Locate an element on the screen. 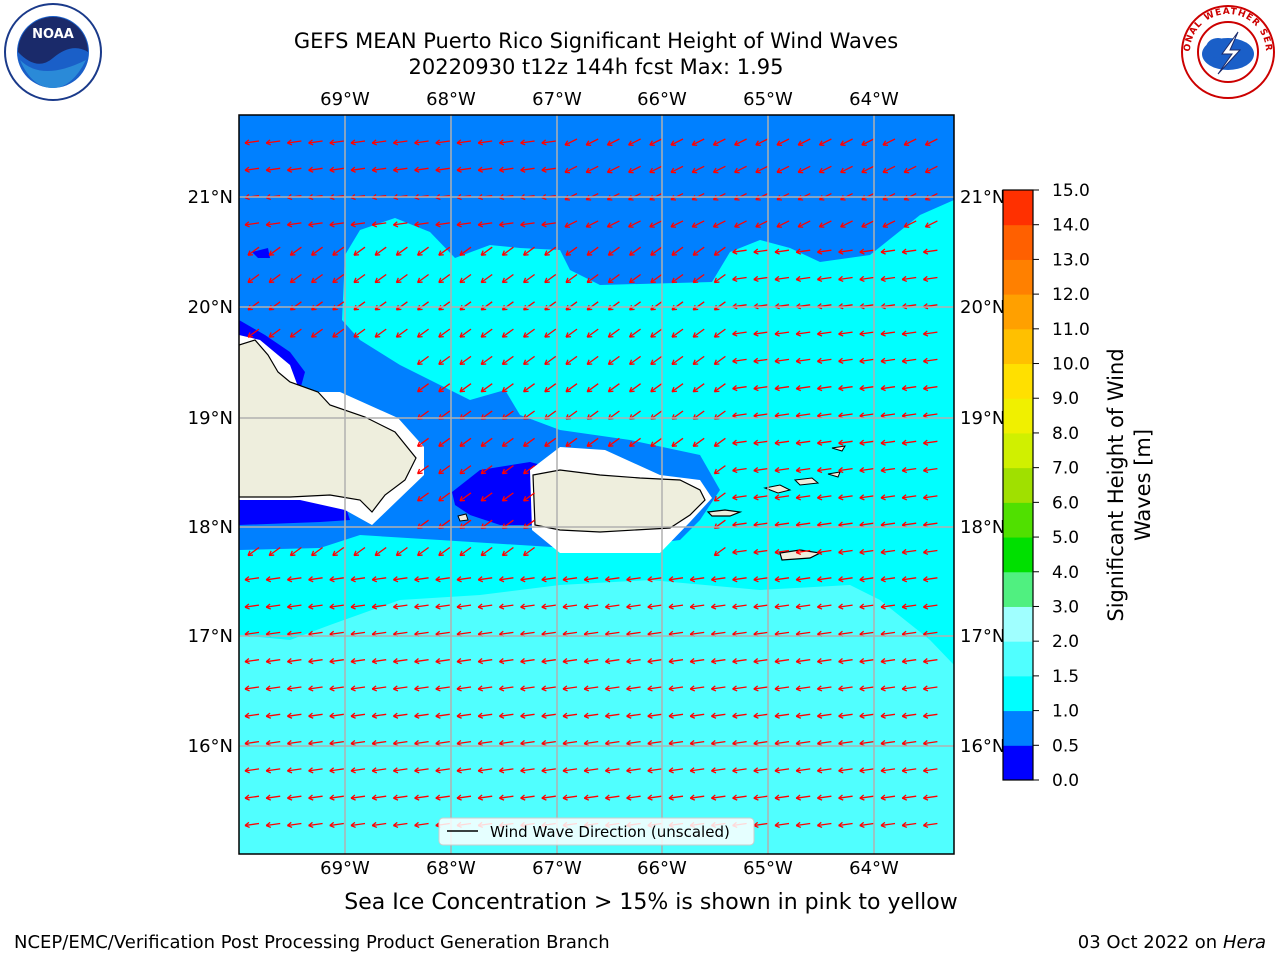  lat-label: 20°N is located at coordinates (210, 307).